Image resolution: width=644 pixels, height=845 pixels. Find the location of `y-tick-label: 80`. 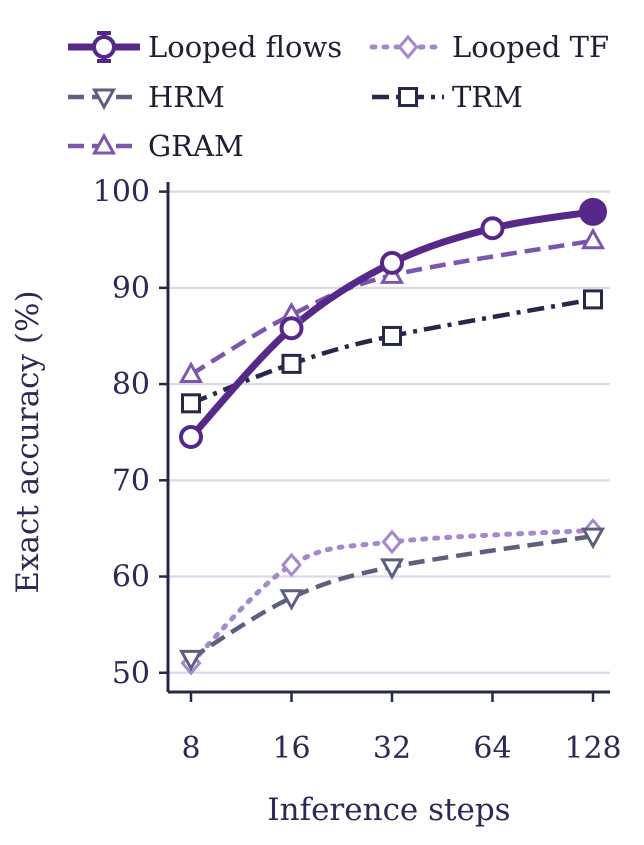

y-tick-label: 80 is located at coordinates (131, 384).